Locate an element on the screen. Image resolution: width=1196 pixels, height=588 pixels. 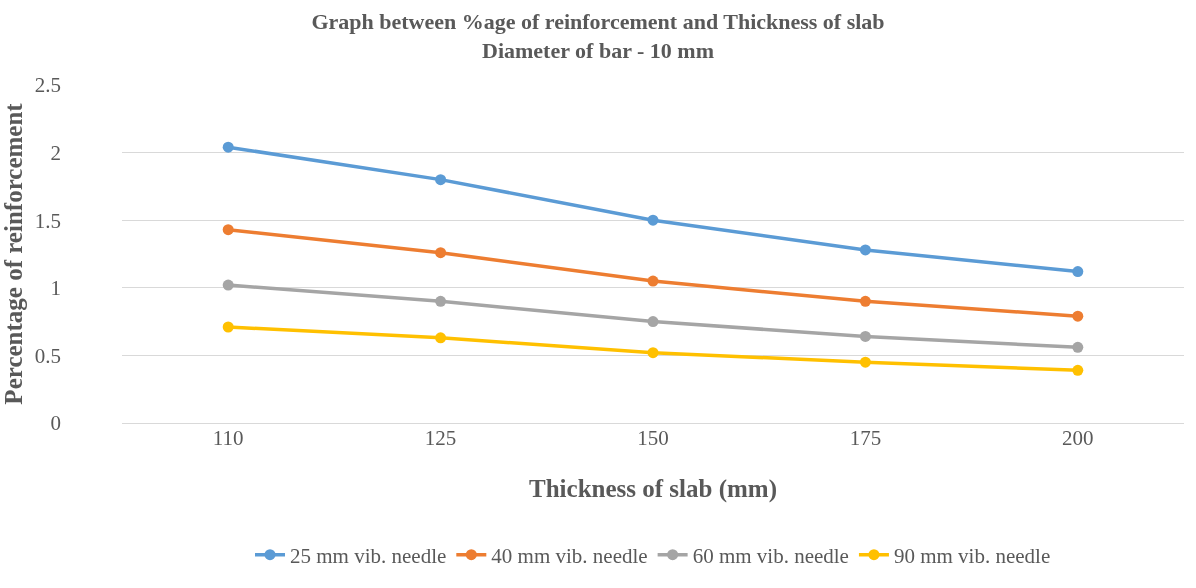
y-tick-label: 0 is located at coordinates (55, 423).